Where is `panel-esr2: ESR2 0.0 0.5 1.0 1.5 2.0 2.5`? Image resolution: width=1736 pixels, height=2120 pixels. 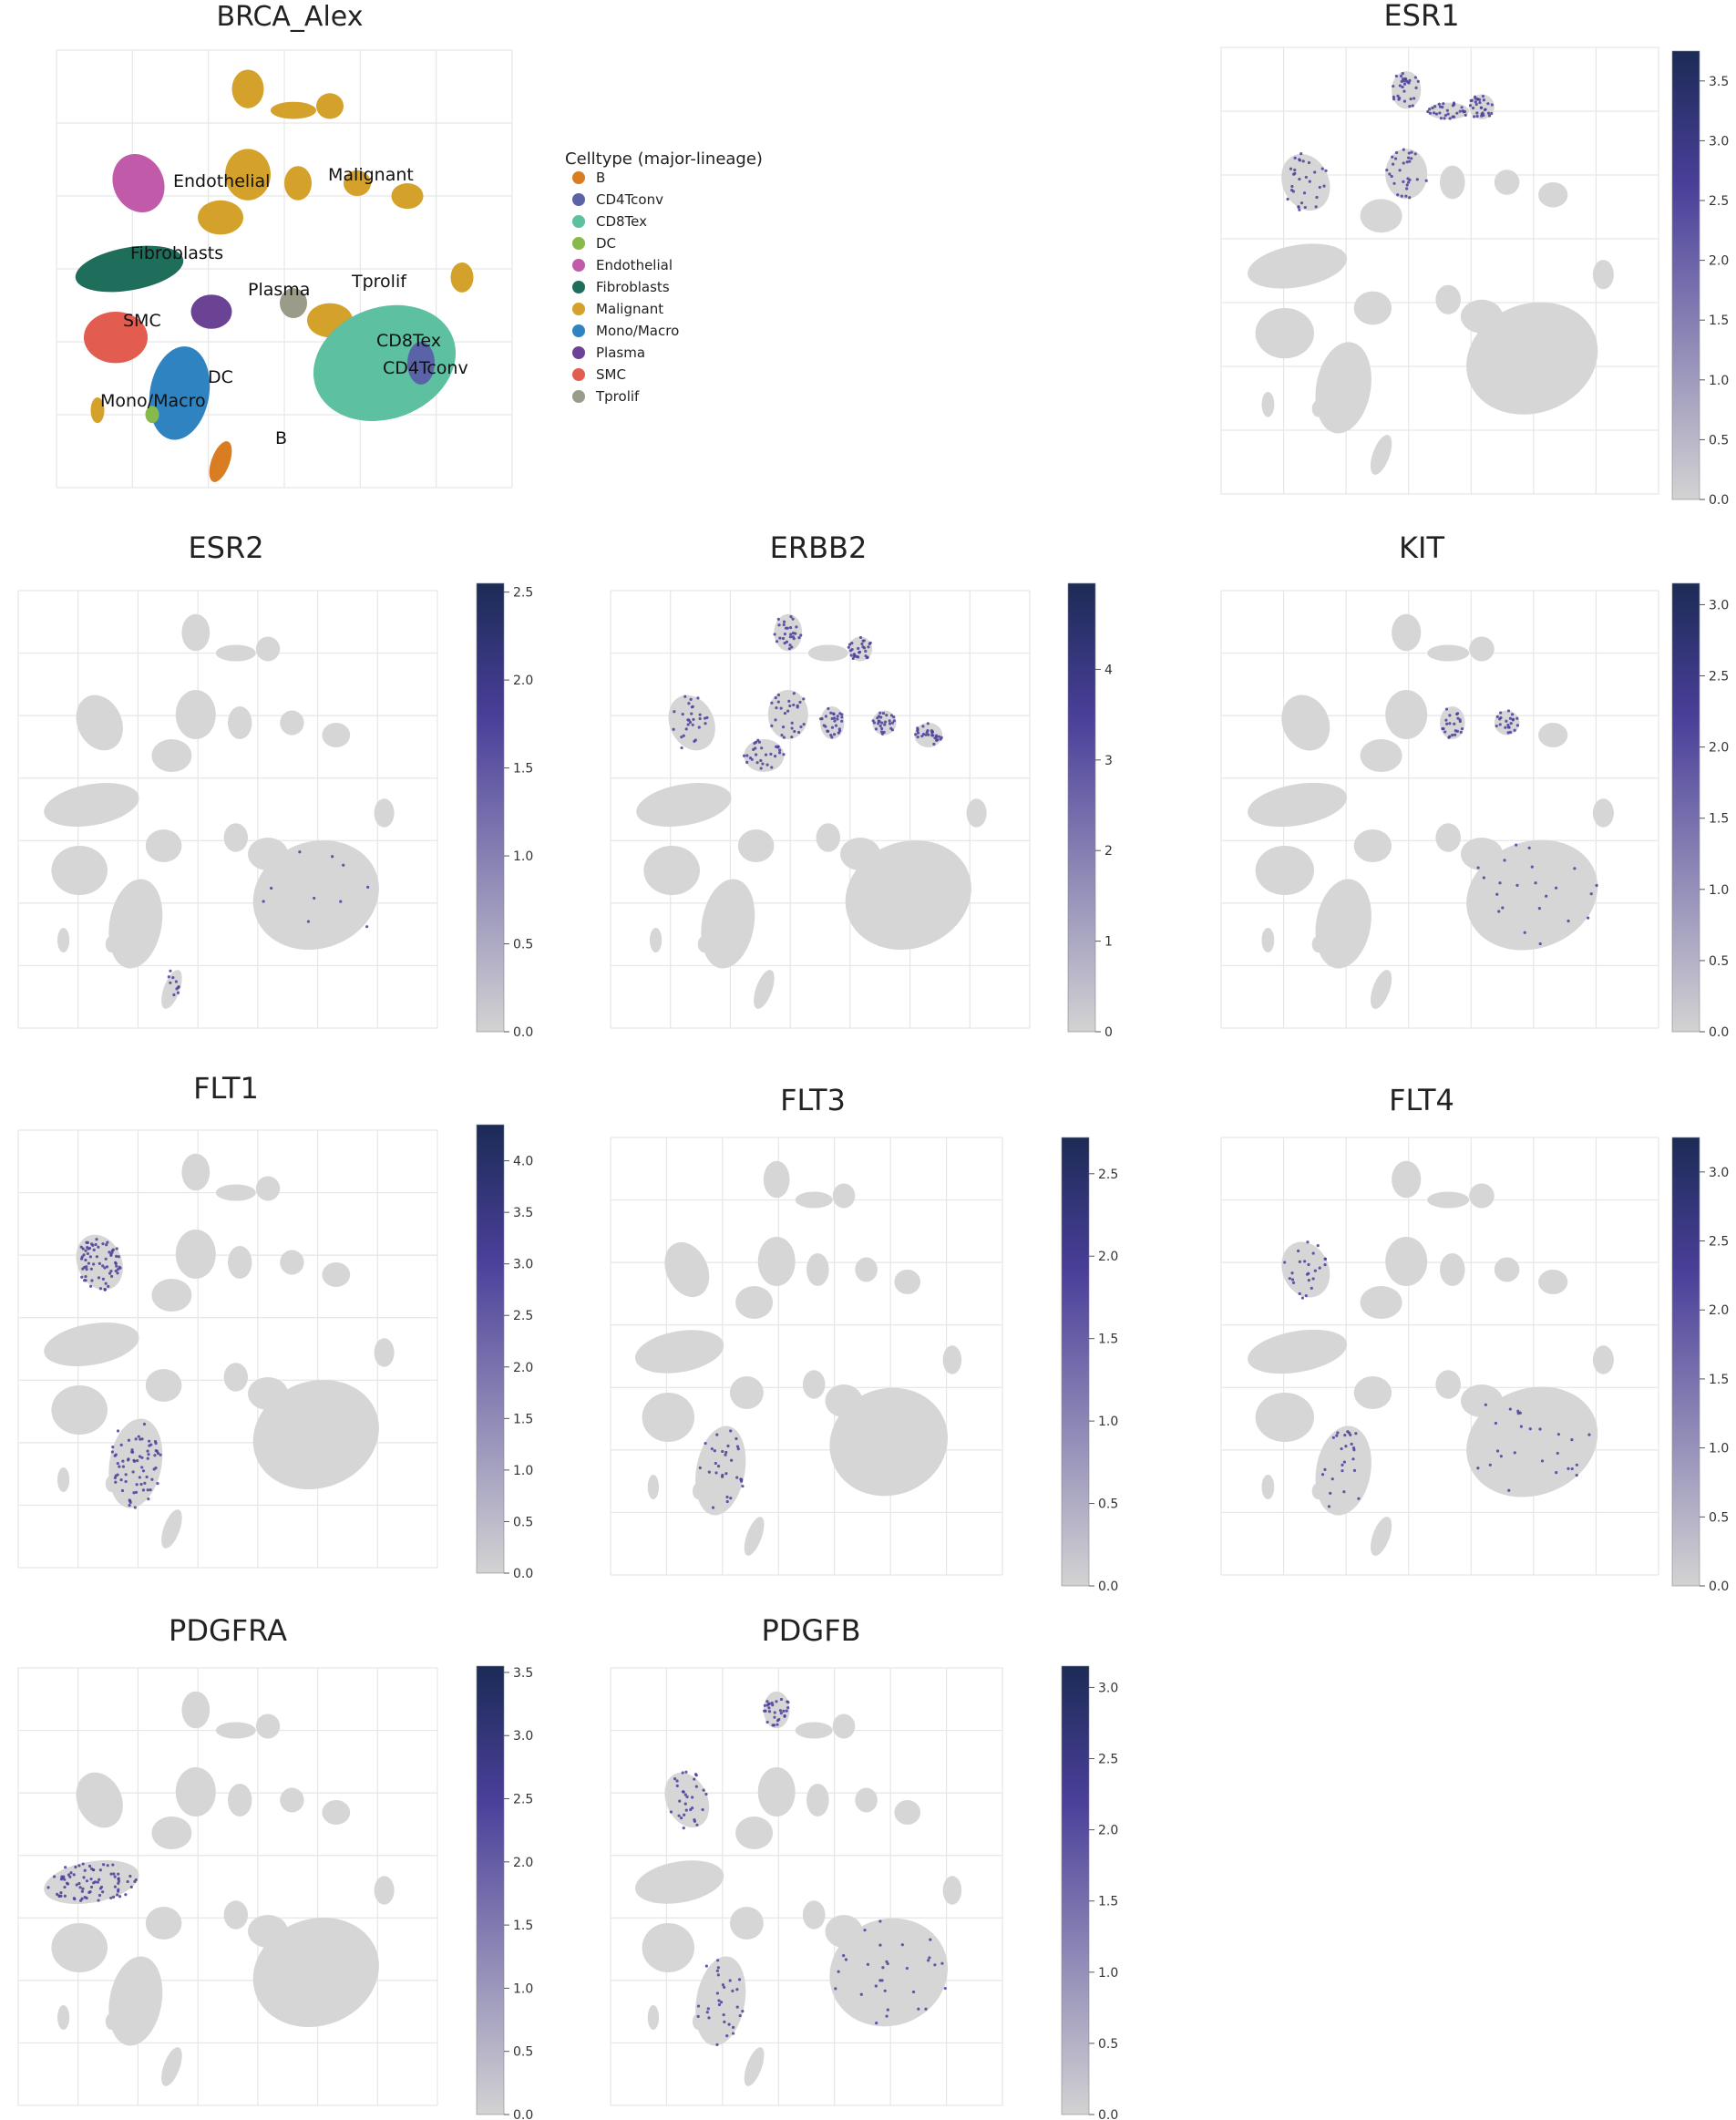
panel-esr2: ESR2 0.0 0.5 1.0 1.5 2.0 2.5 is located at coordinates (275, 785).